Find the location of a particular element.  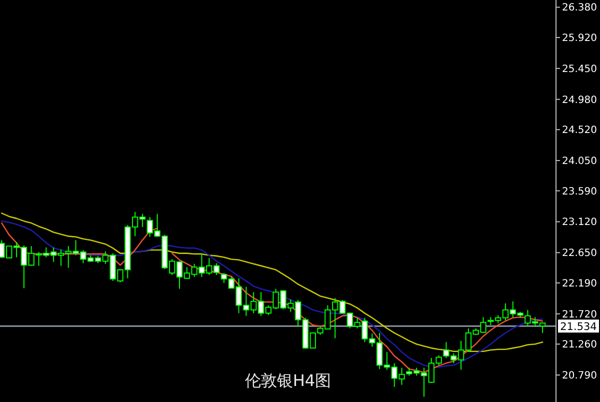

text: 伦敦银H4图 is located at coordinates (288, 380).